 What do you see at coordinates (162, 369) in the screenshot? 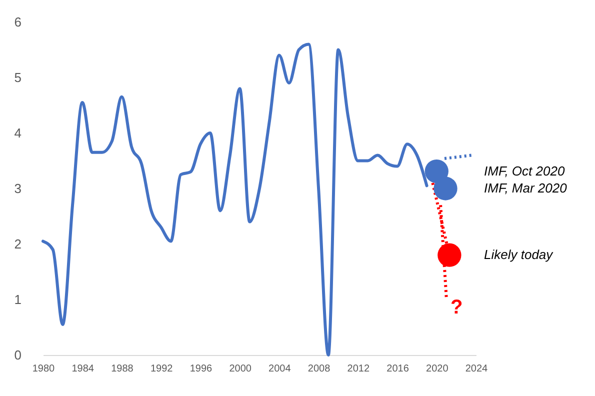
I see `x-tick-label: 1992` at bounding box center [162, 369].